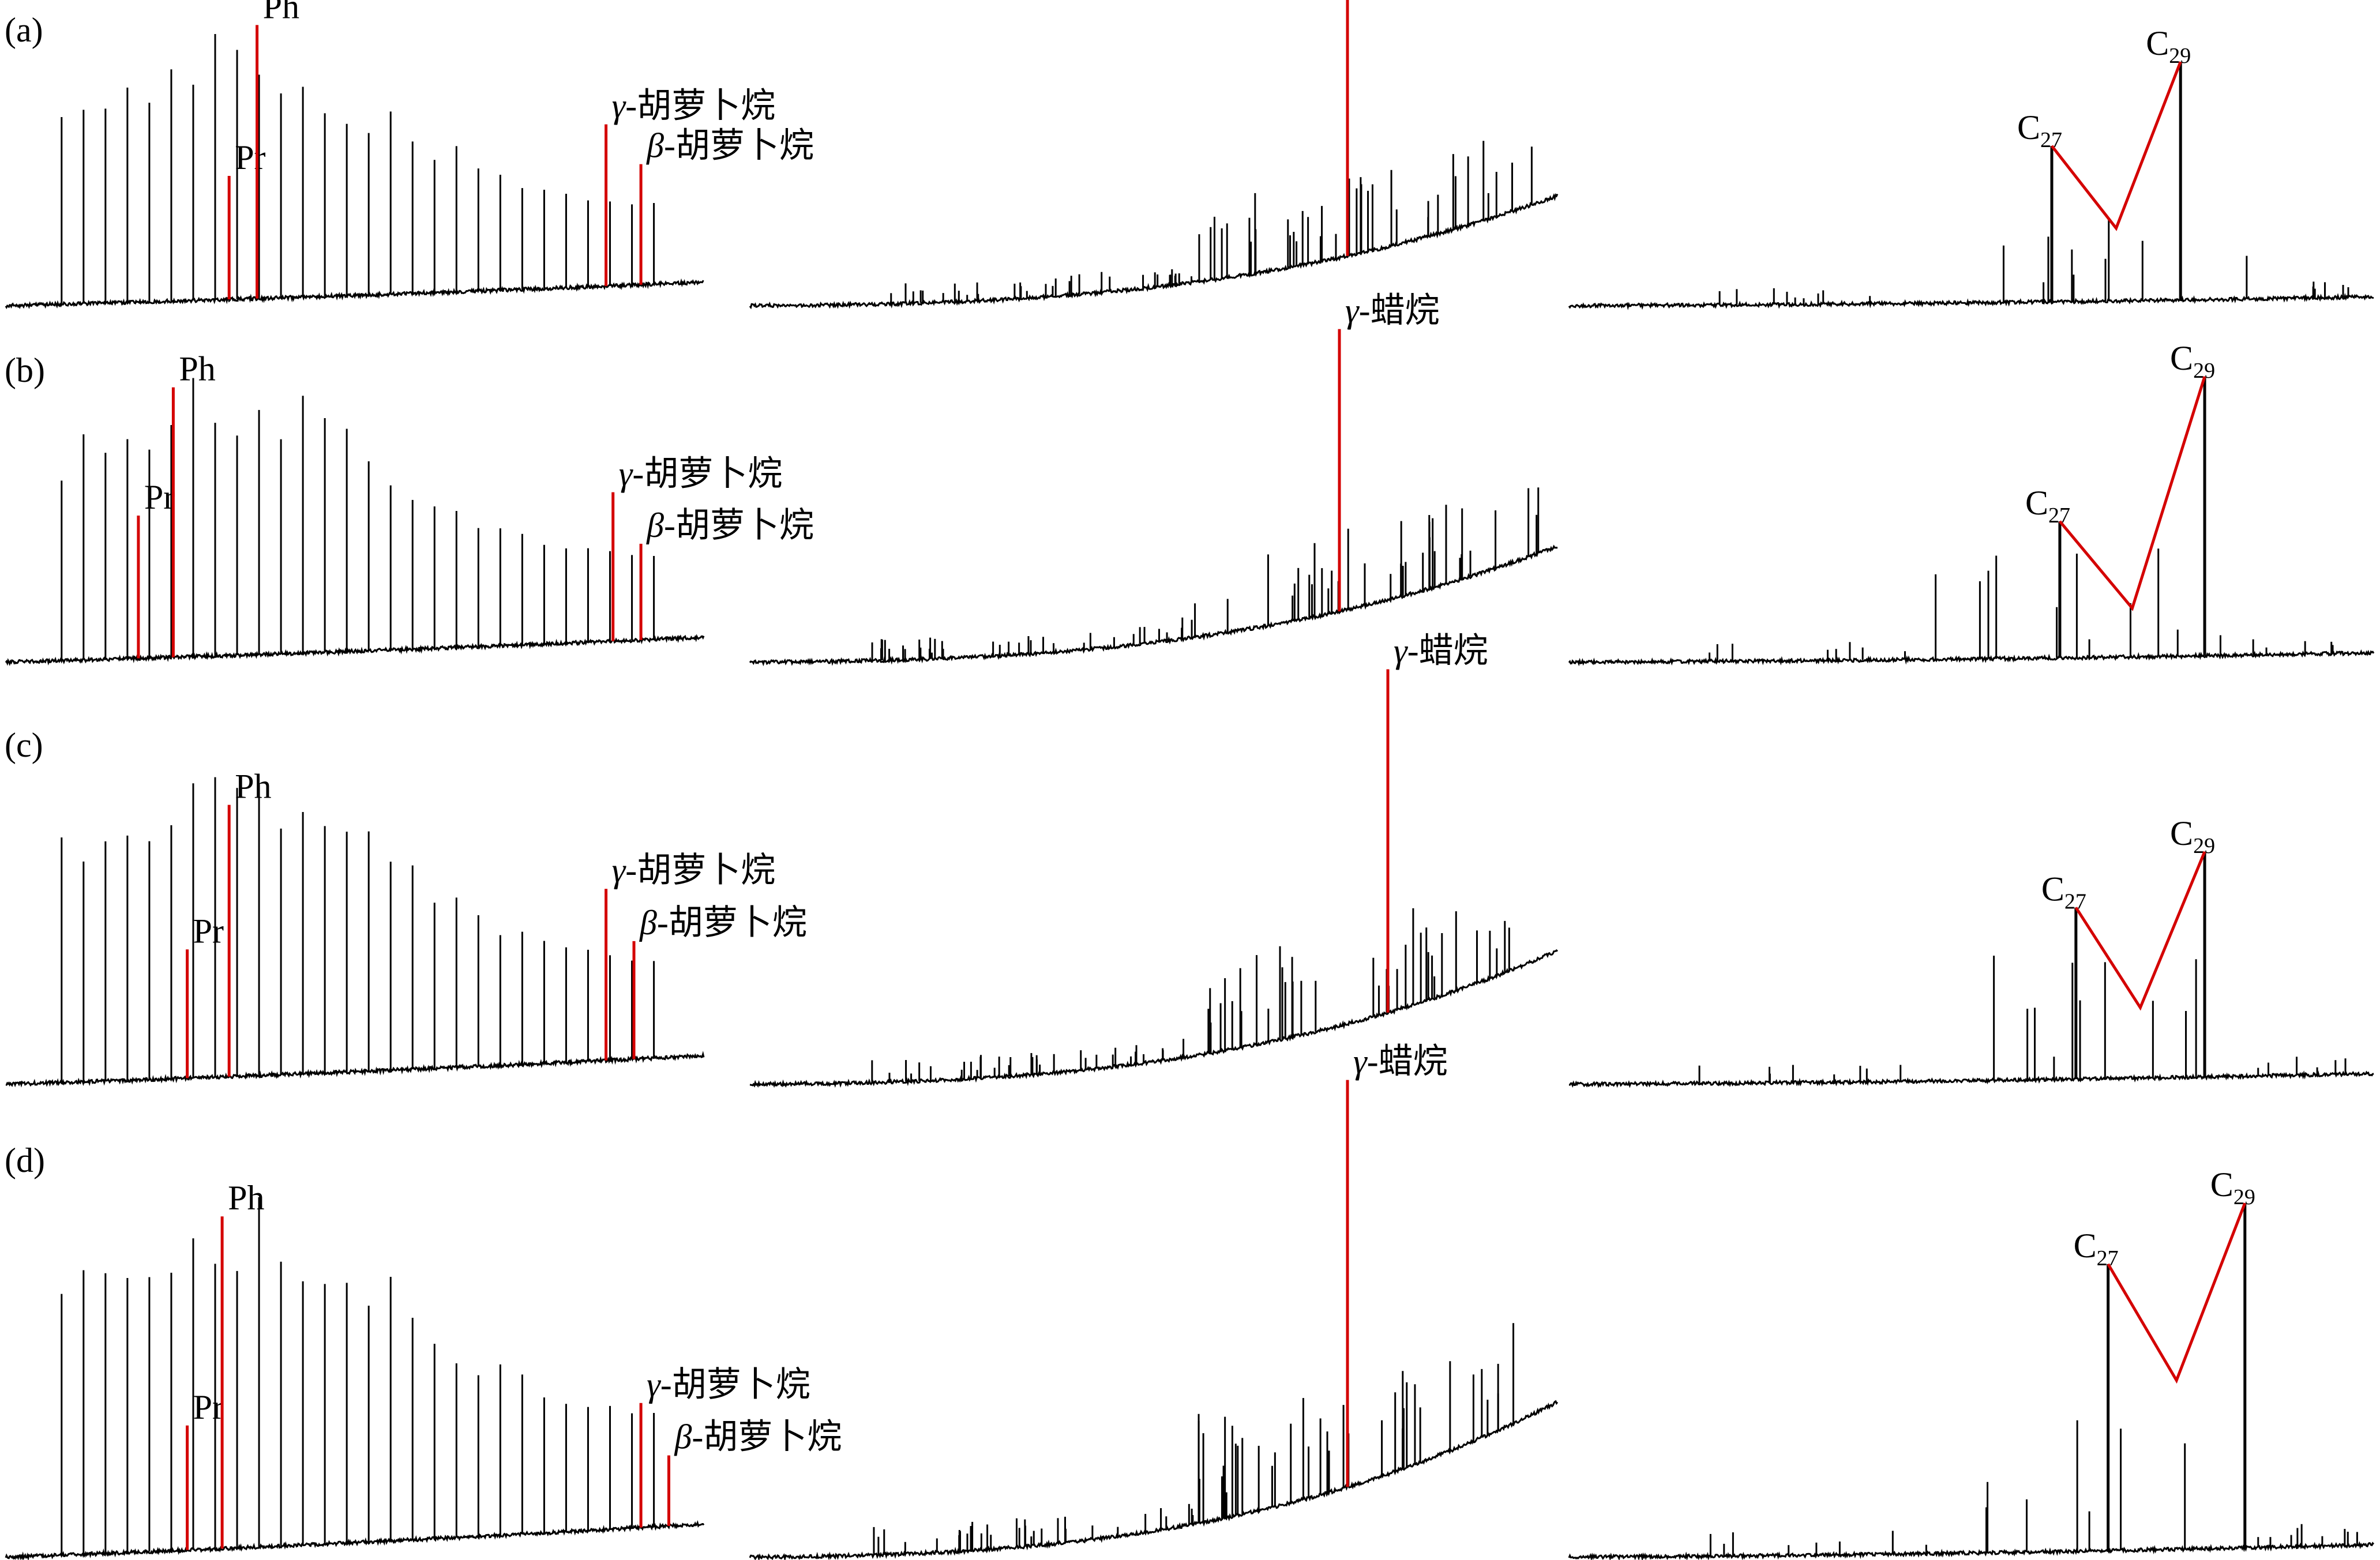 The image size is (2380, 1560). Describe the element at coordinates (24, 30) in the screenshot. I see `panel-label: (a)` at that location.